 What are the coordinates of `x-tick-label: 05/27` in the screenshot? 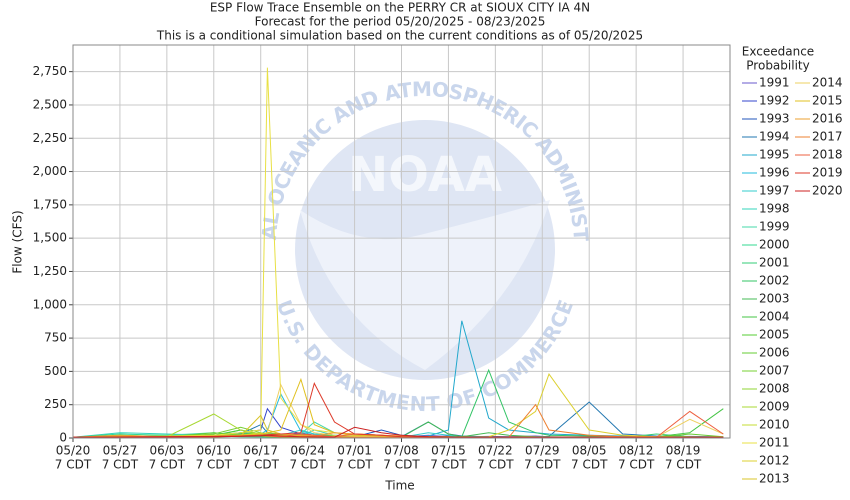 It's located at (120, 451).